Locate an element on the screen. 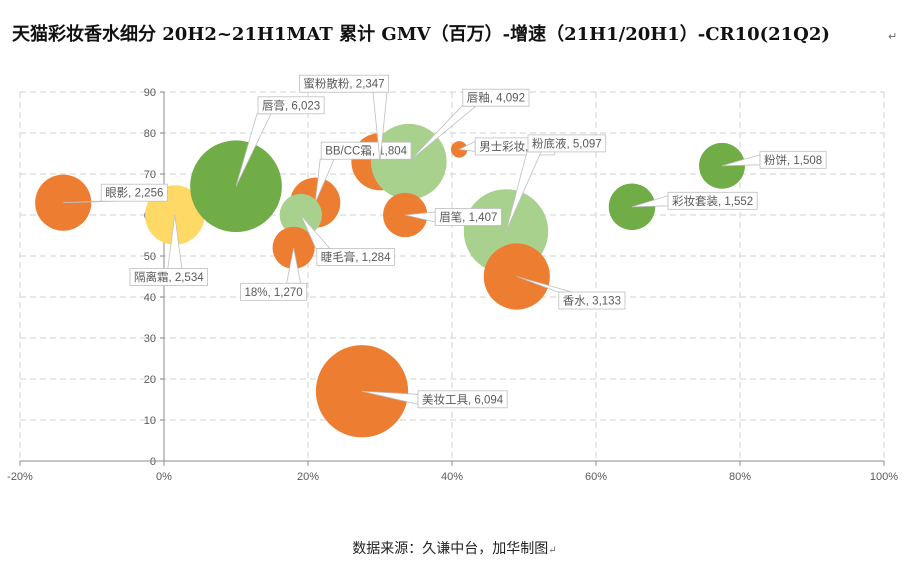  bubble-label: 蜜粉散粉, 2,347 is located at coordinates (343, 84).